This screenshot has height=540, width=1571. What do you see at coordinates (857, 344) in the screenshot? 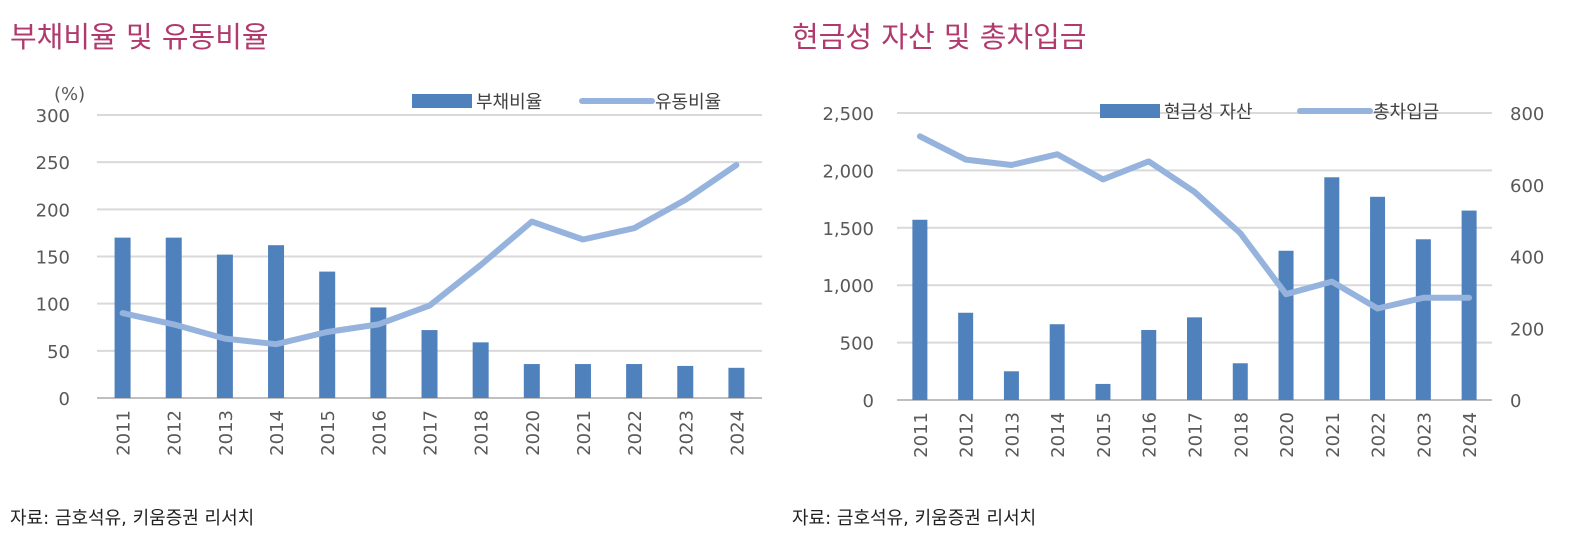
I see `y-tick-label: 500` at bounding box center [857, 344].